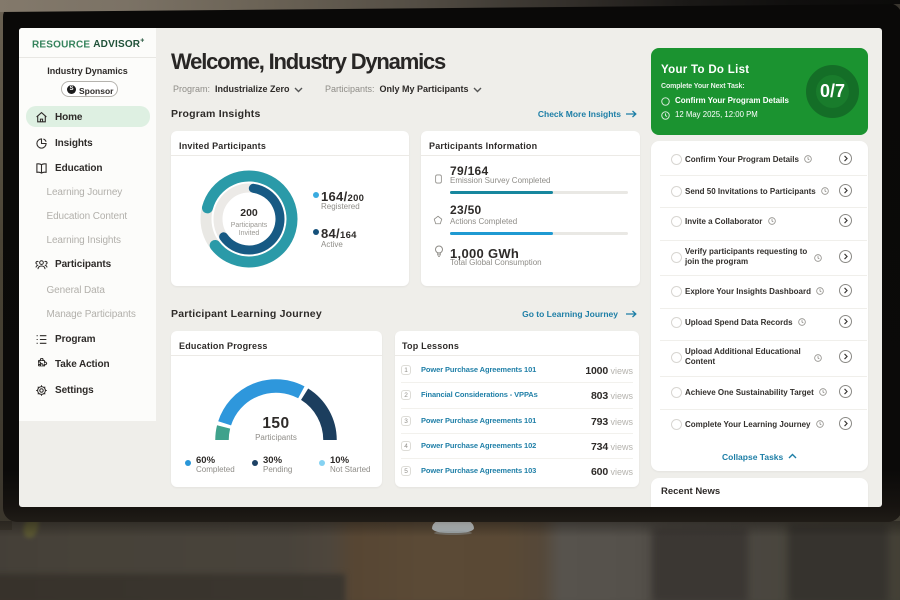 This screenshot has width=900, height=600. Describe the element at coordinates (249, 213) in the screenshot. I see `svg-text: 200` at that location.